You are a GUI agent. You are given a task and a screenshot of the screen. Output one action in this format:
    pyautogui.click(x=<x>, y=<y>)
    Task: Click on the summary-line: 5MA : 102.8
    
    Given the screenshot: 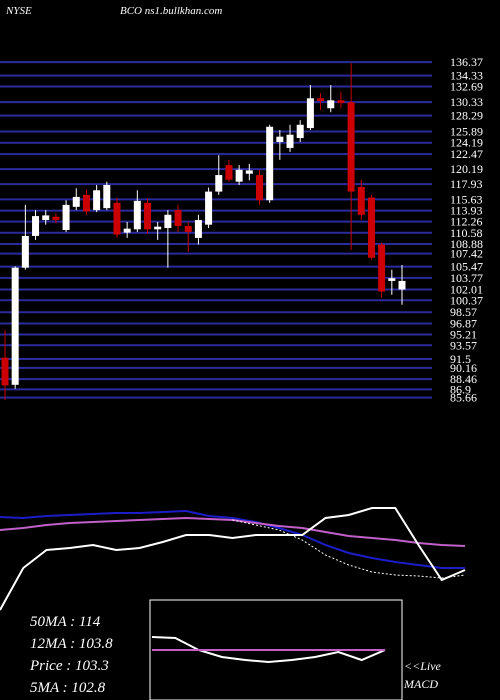 What is the action you would take?
    pyautogui.click(x=68, y=688)
    